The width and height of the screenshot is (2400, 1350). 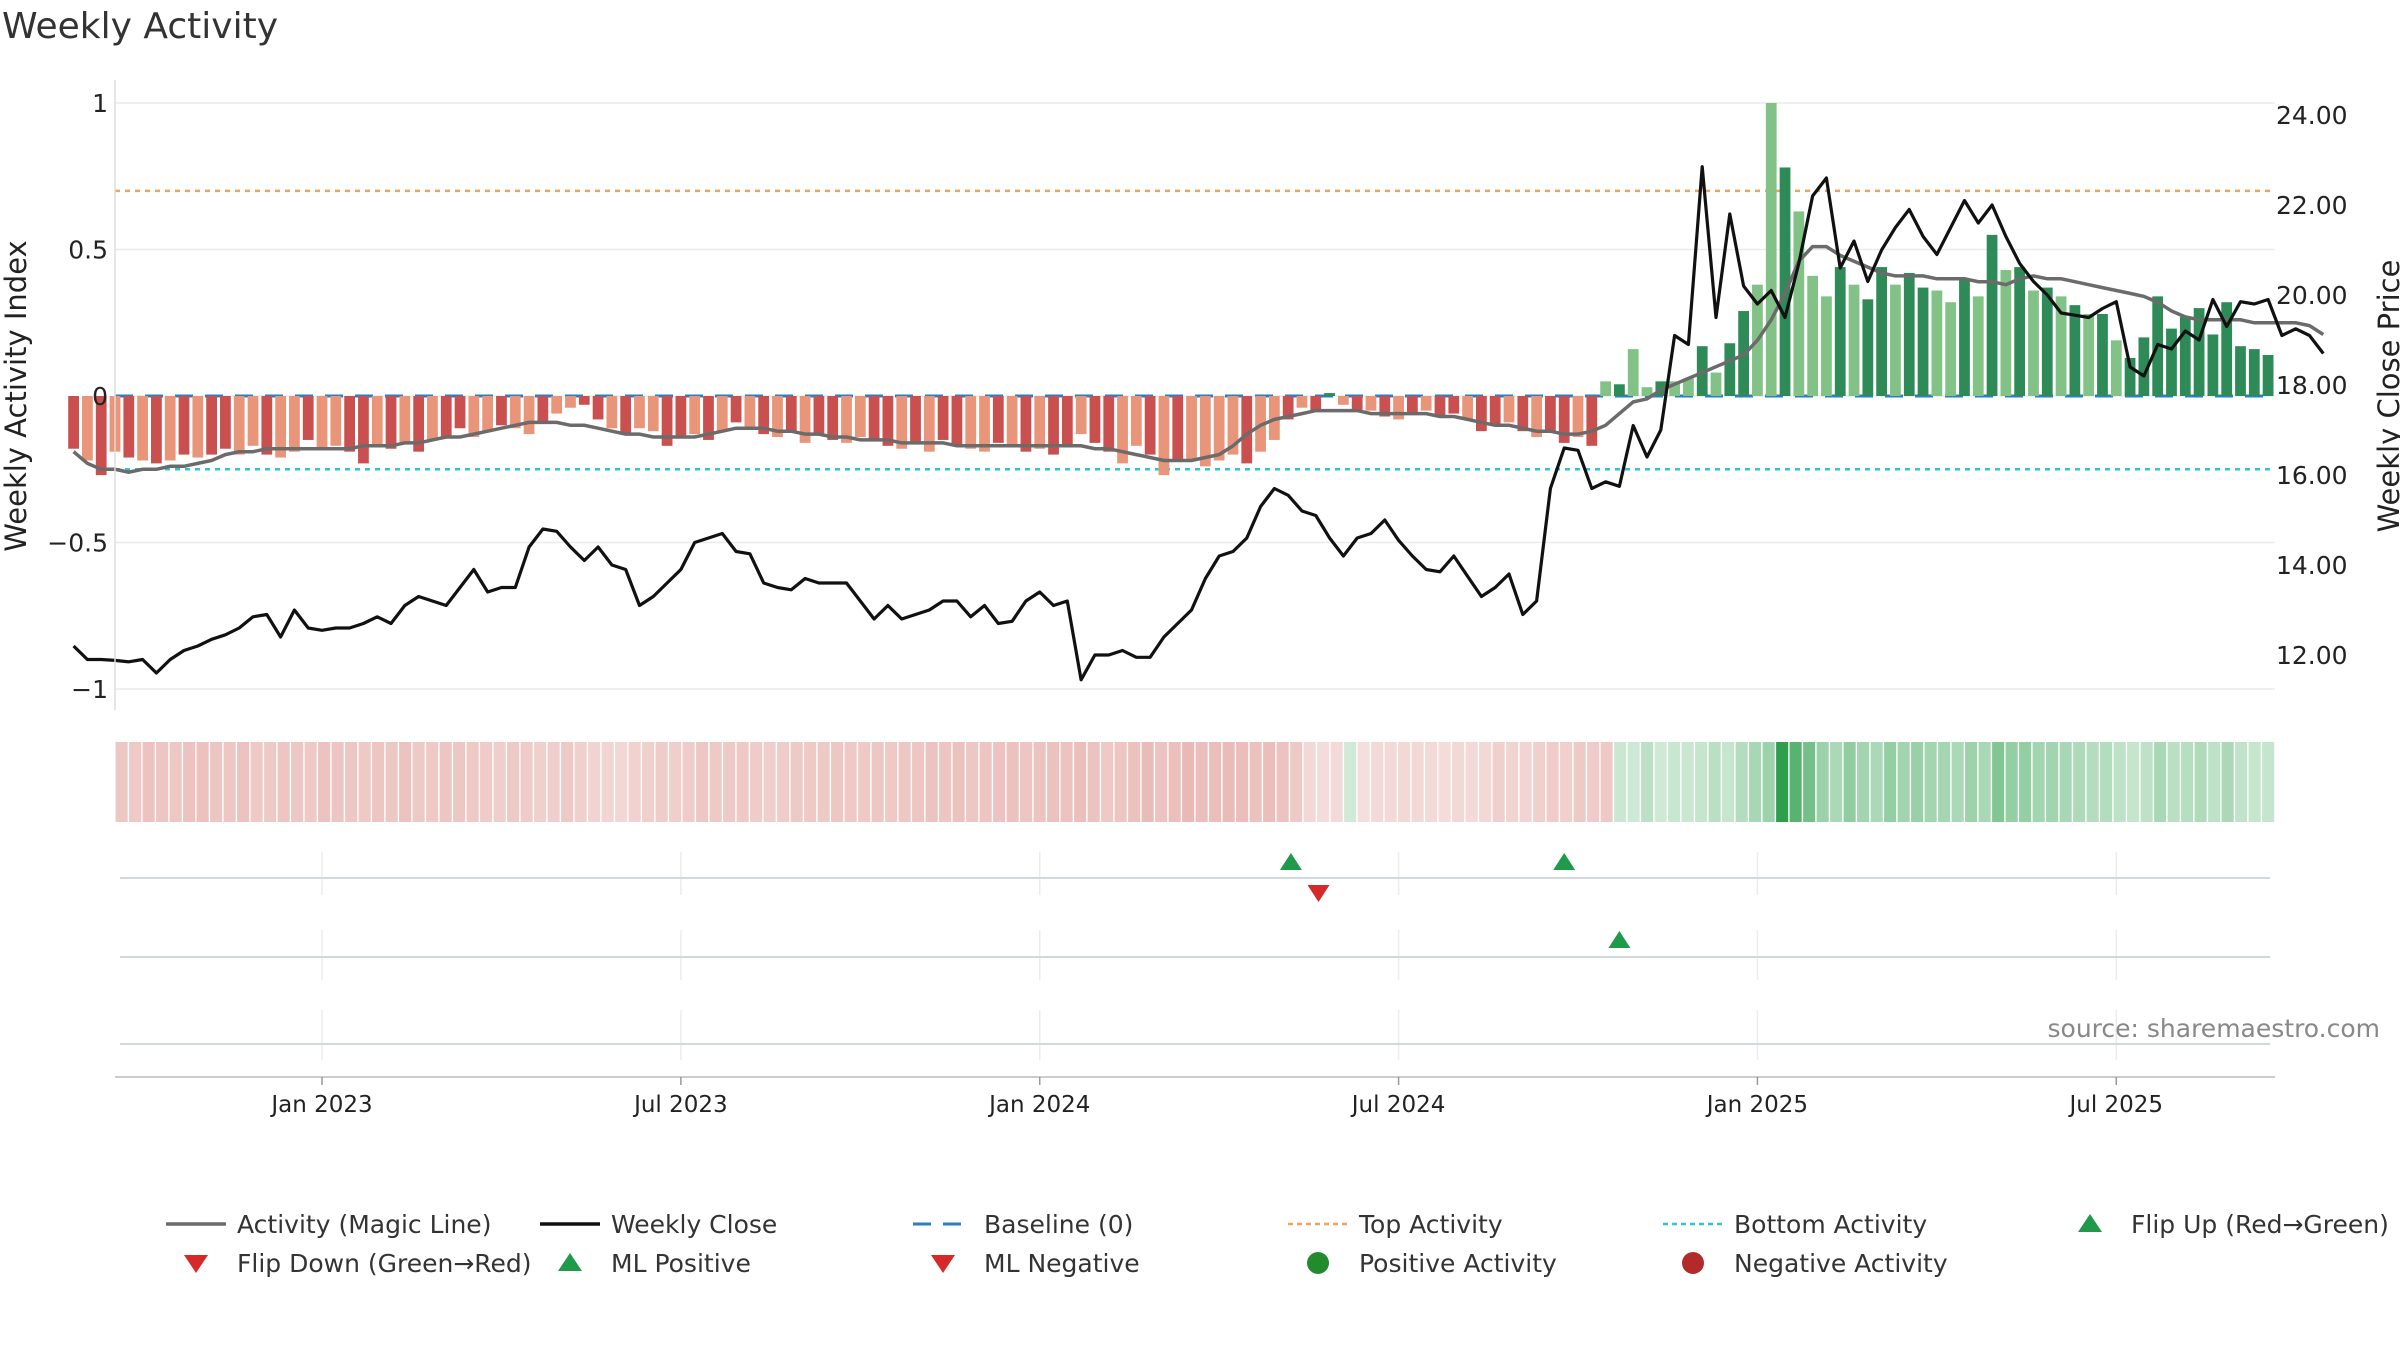 What do you see at coordinates (2312, 295) in the screenshot?
I see `right-tick-label: 20.00` at bounding box center [2312, 295].